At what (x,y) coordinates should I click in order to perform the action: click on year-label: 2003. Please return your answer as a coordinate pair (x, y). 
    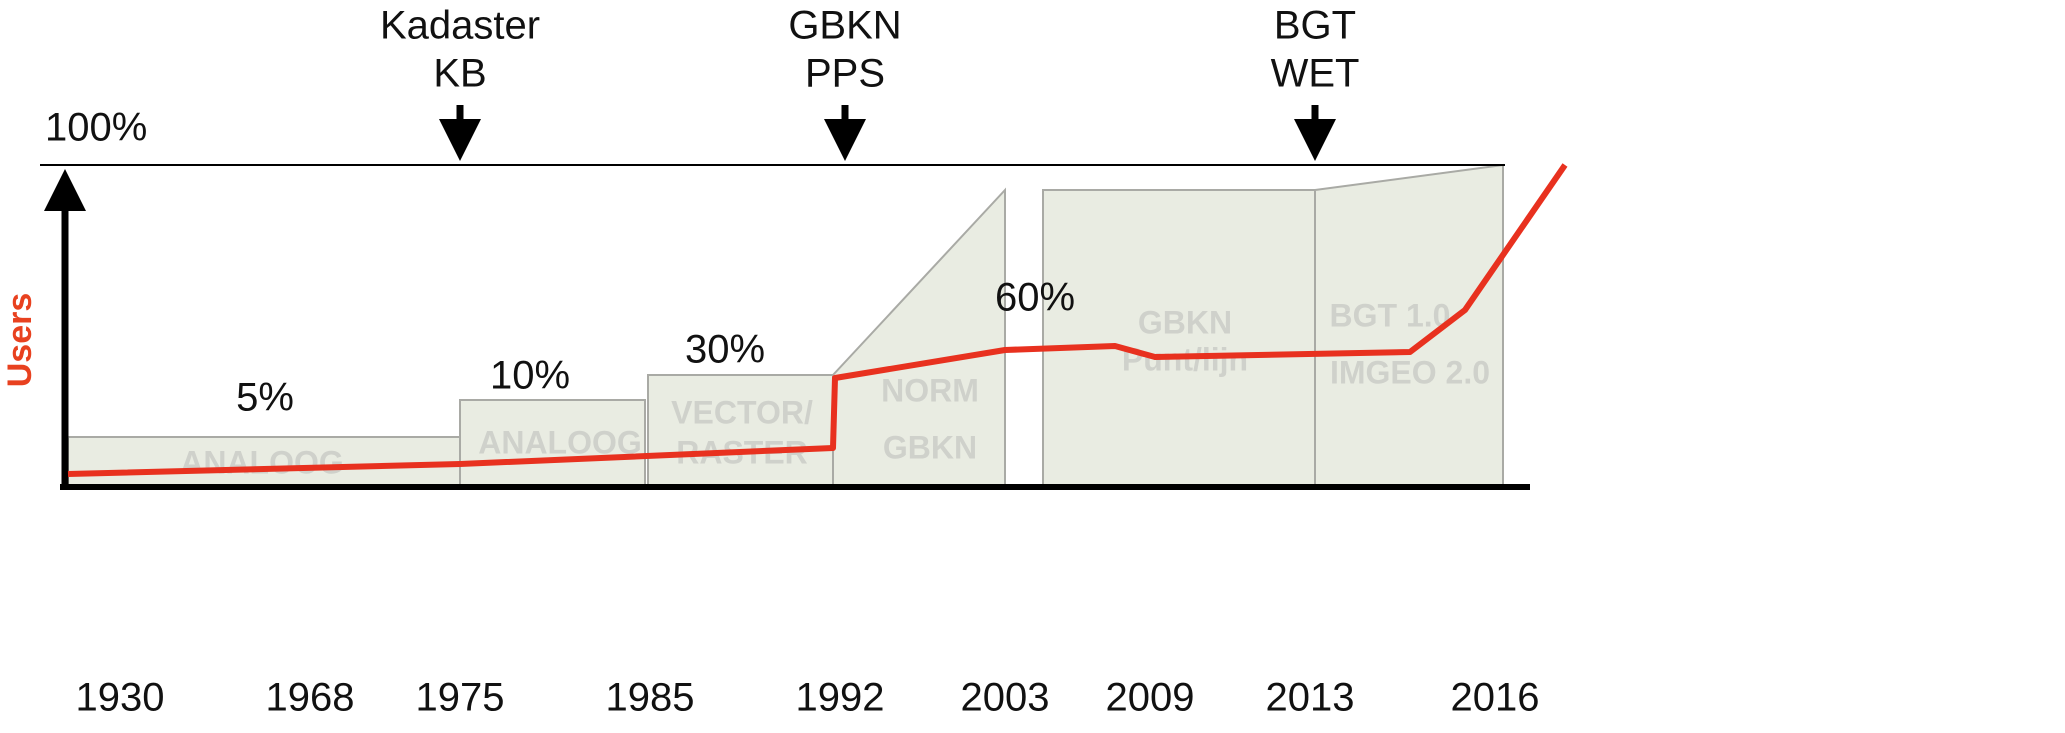
    Looking at the image, I should click on (1005, 698).